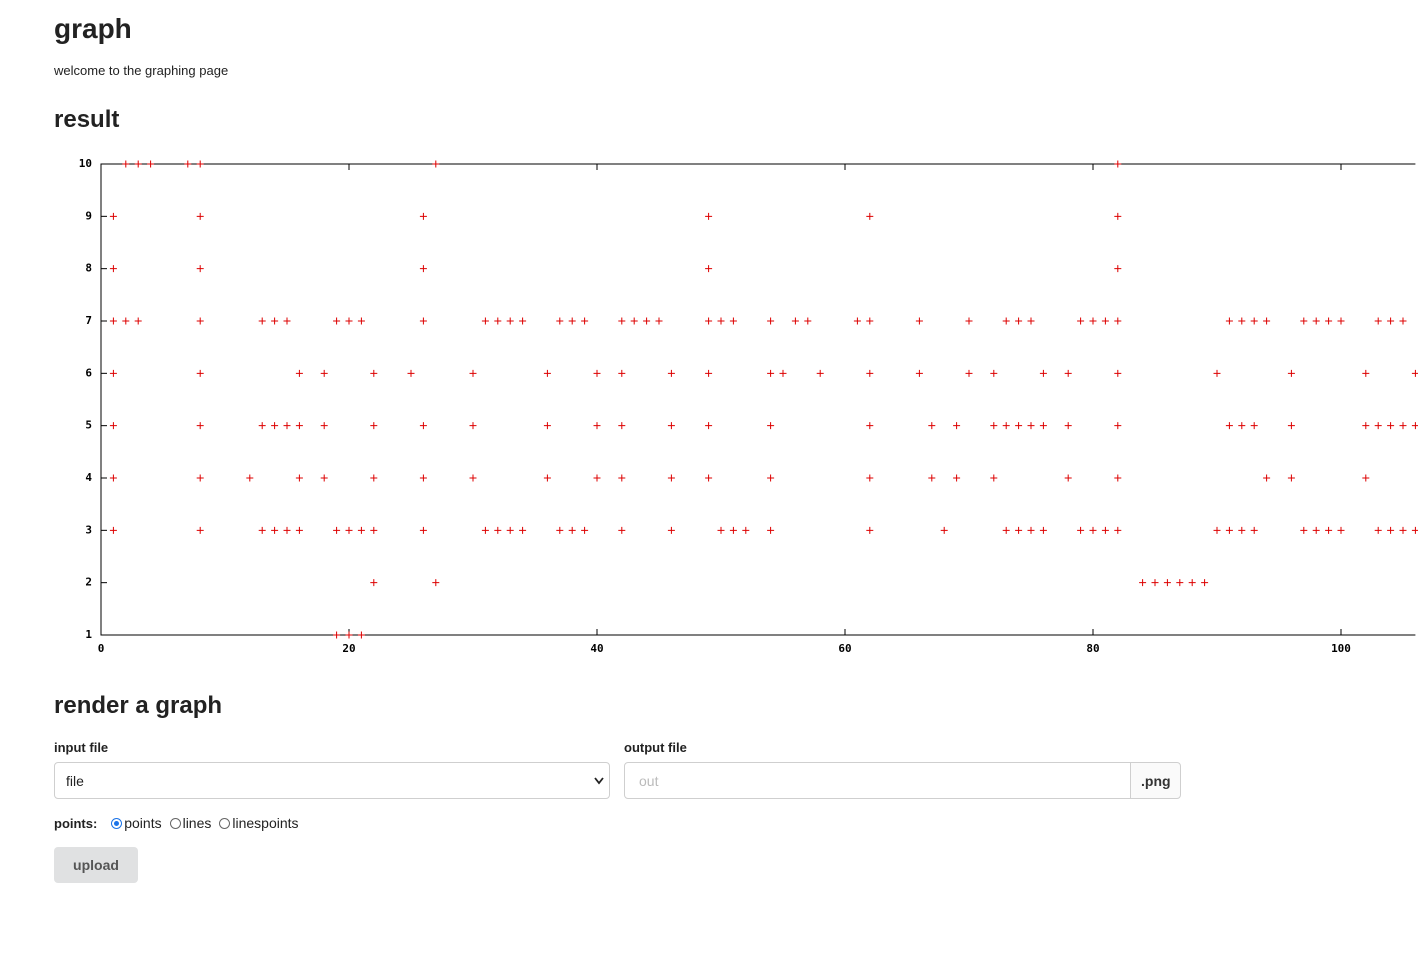 The width and height of the screenshot is (1418, 972). I want to click on radio-option: lines, so click(190, 823).